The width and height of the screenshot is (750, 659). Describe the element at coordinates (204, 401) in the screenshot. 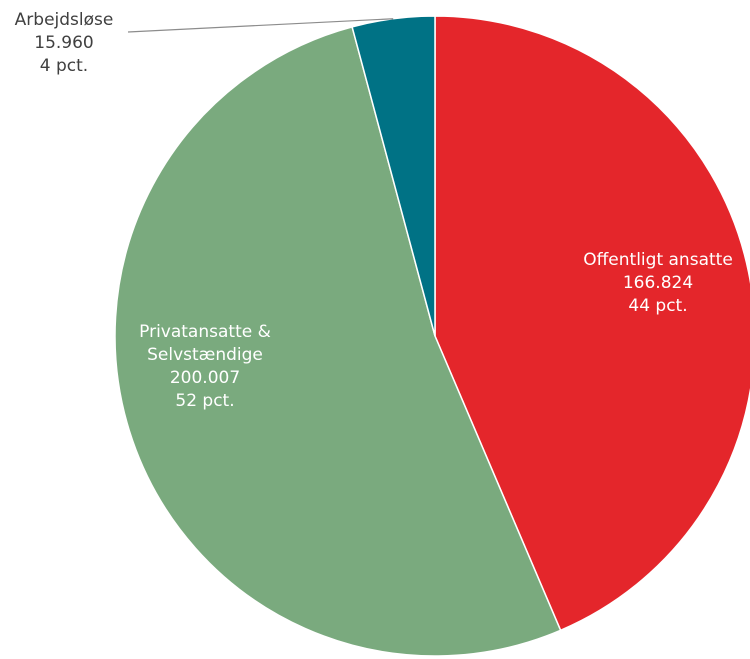

I see `slice-label-line: 52 pct.` at that location.